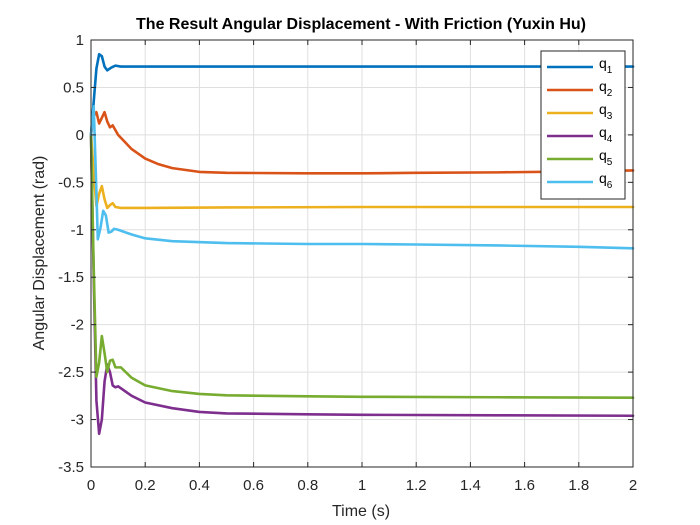  Describe the element at coordinates (606, 65) in the screenshot. I see `legend-label-q1: q1` at that location.